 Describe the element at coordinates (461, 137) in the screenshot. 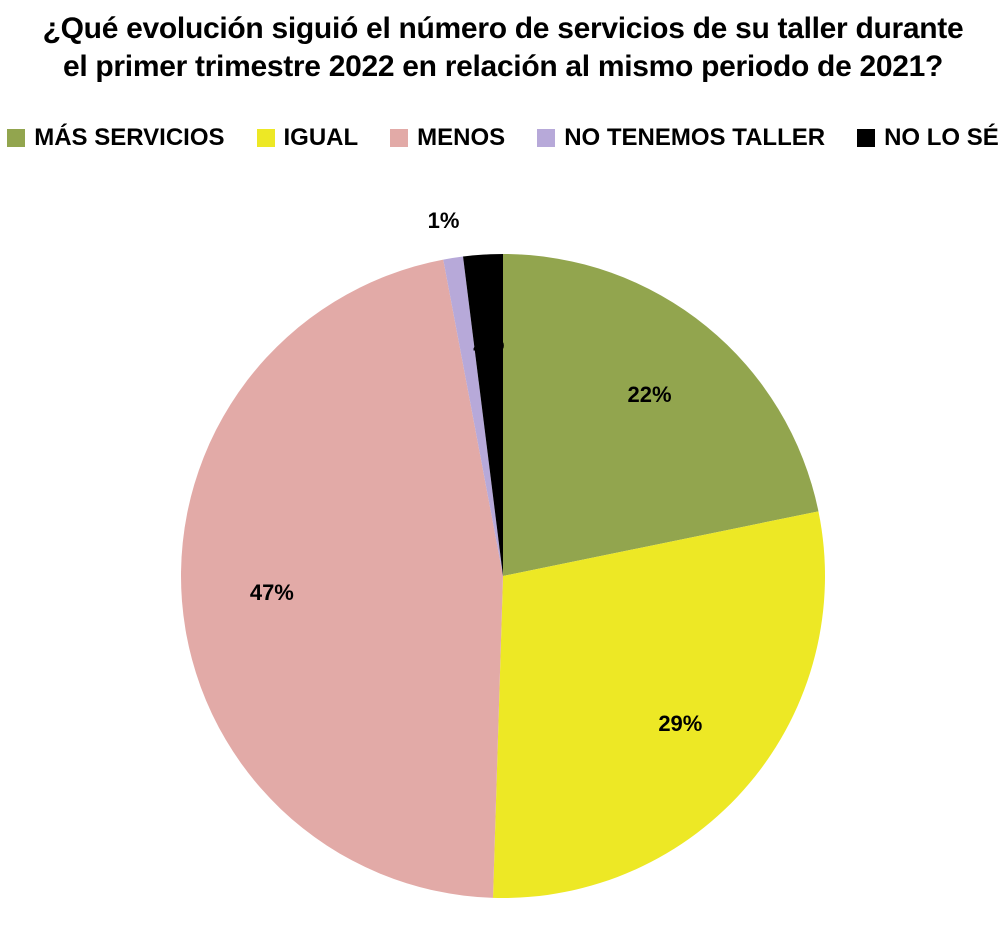

I see `legend-label: MENOS` at that location.